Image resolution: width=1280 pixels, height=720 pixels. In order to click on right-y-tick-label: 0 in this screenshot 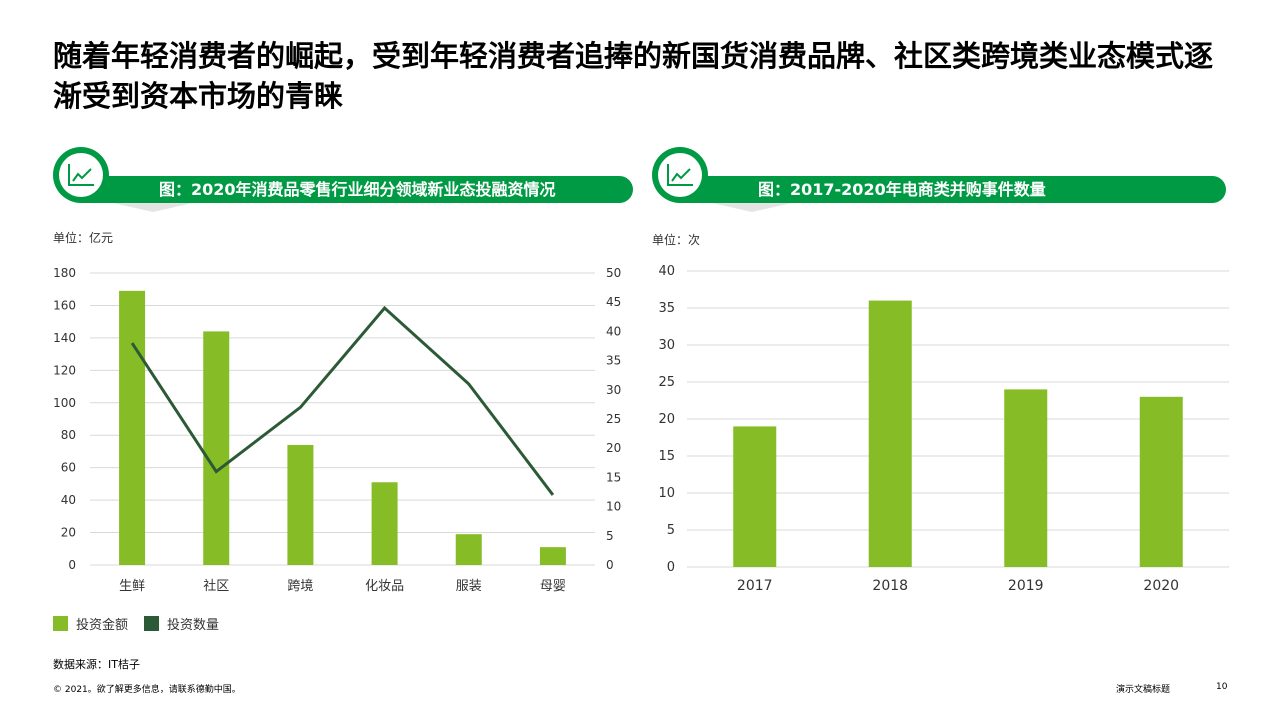, I will do `click(610, 565)`.